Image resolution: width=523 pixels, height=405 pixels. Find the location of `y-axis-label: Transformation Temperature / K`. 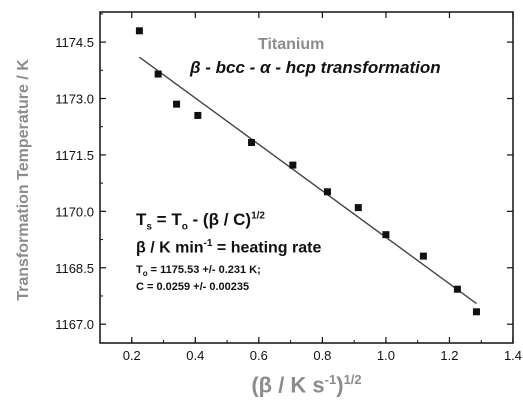

y-axis-label: Transformation Temperature / K is located at coordinates (24, 180).